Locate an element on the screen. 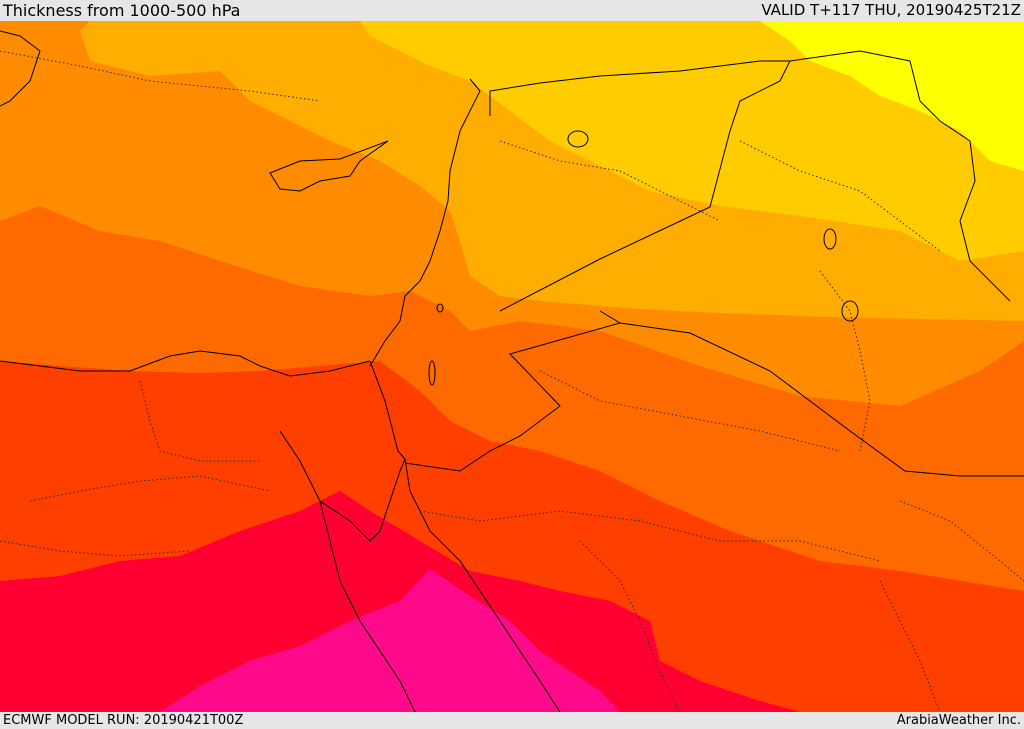  syria-iraq-border is located at coordinates (645, 186).